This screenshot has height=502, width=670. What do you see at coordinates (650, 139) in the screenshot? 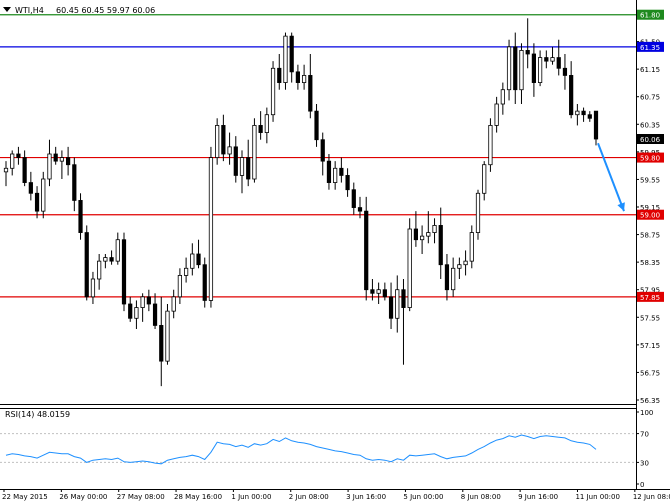
I see `current-price-badge` at bounding box center [650, 139].